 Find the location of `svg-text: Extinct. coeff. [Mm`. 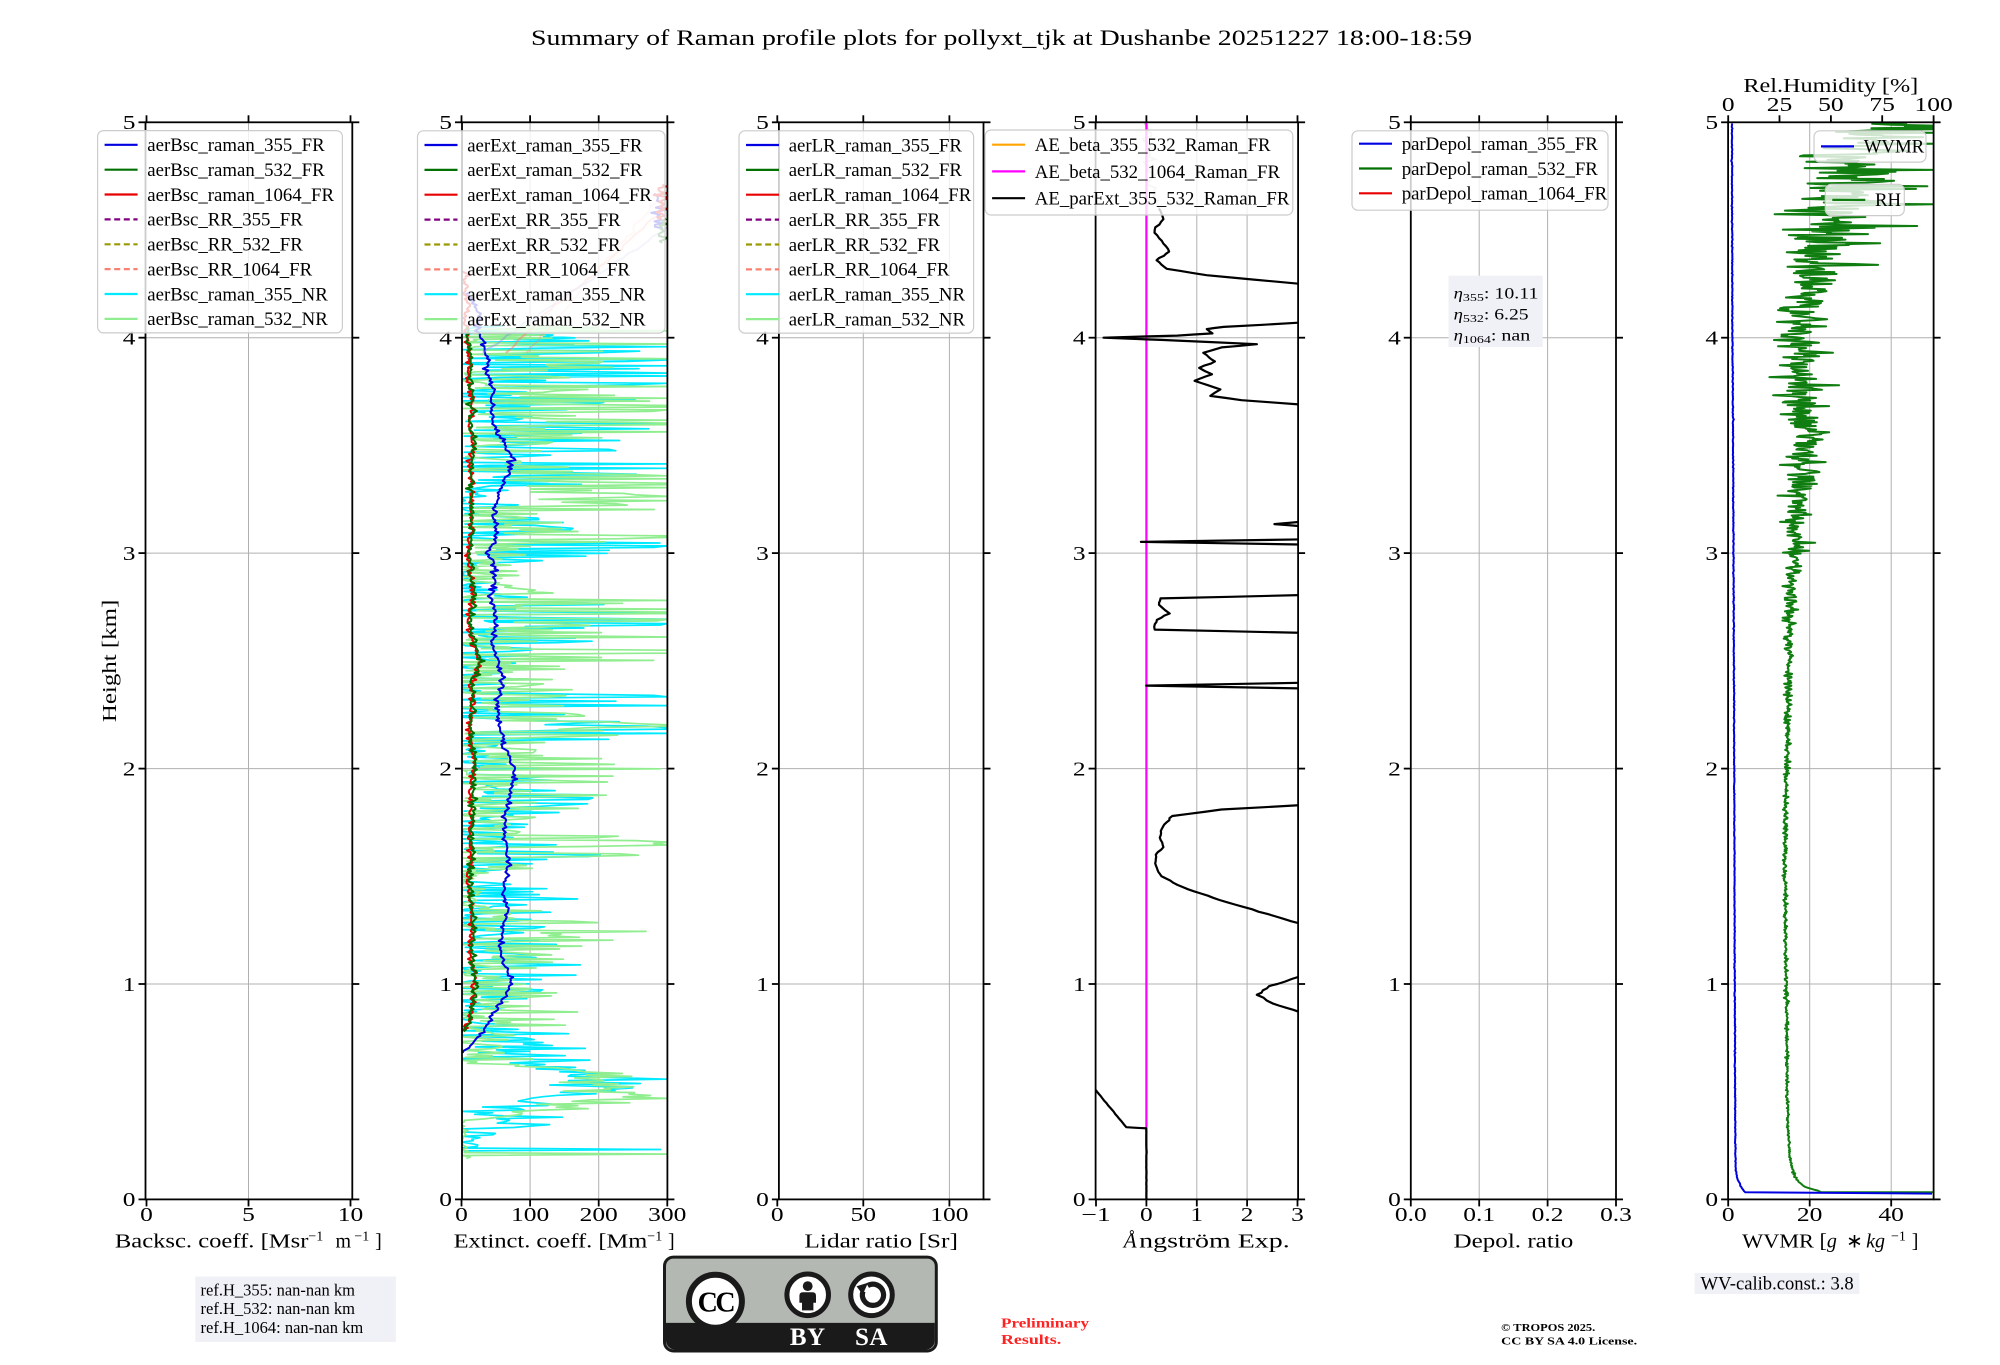

svg-text: Extinct. coeff. [Mm is located at coordinates (551, 1242).